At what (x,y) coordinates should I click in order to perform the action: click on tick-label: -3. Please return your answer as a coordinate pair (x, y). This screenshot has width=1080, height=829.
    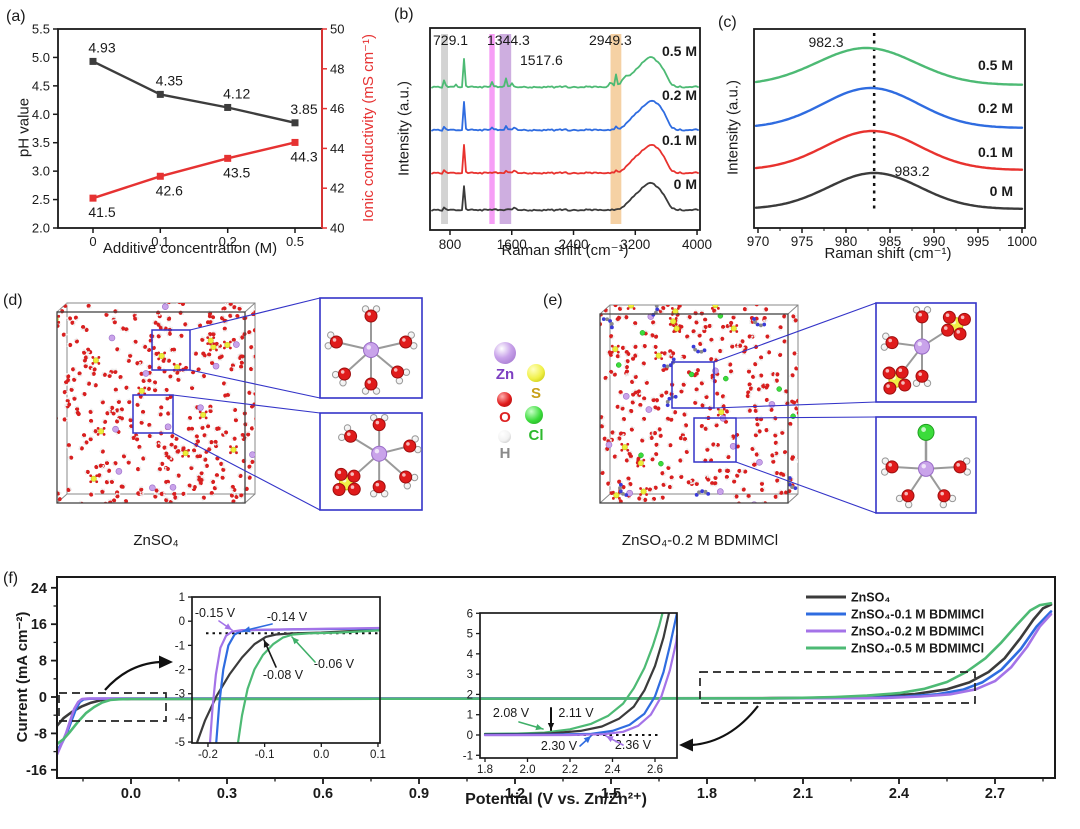
    Looking at the image, I should click on (180, 695).